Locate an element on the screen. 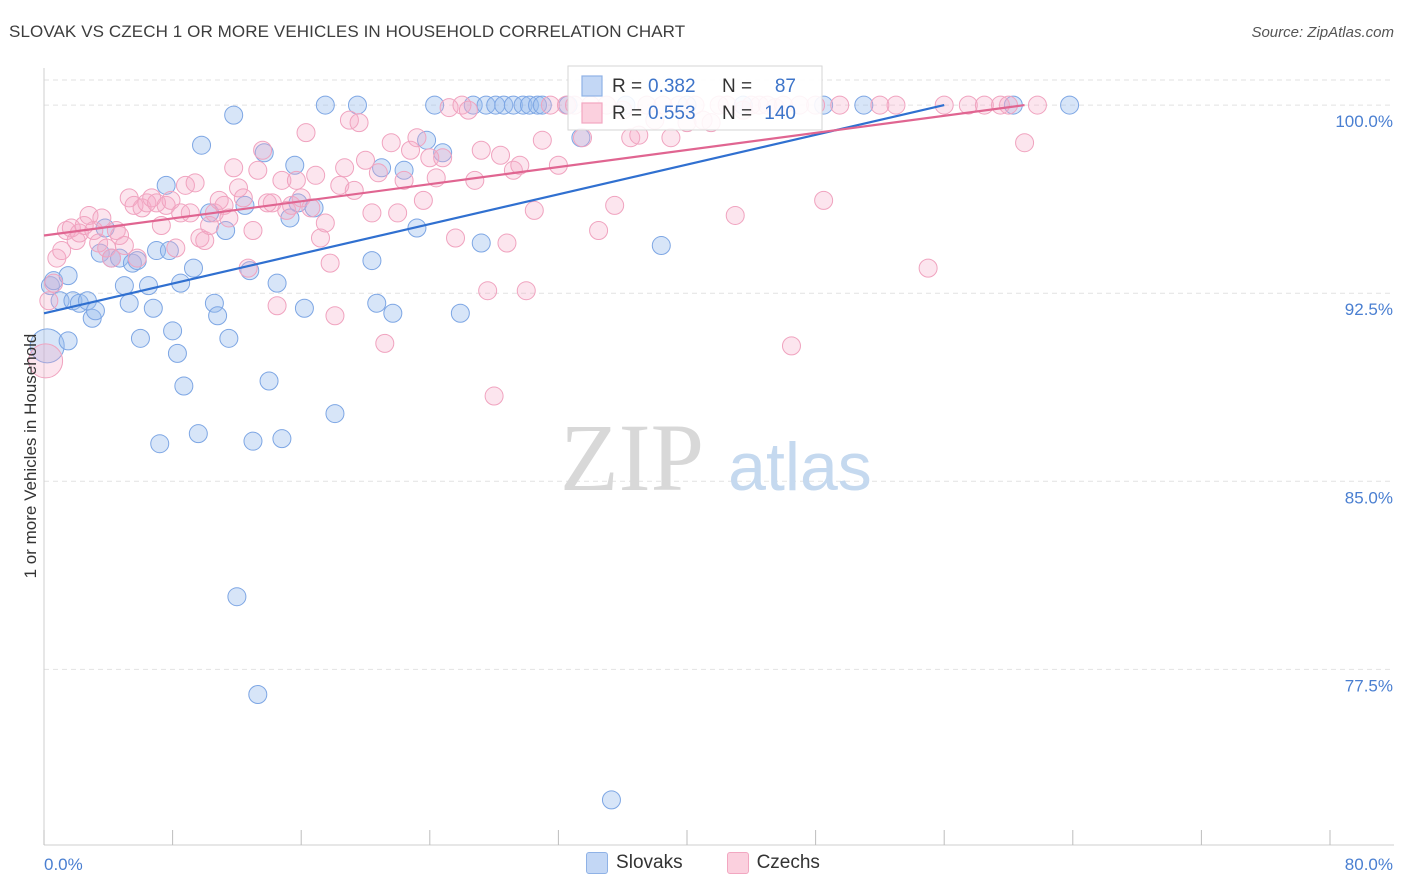 The width and height of the screenshot is (1406, 892). legend-swatch-czechs is located at coordinates (737, 863).